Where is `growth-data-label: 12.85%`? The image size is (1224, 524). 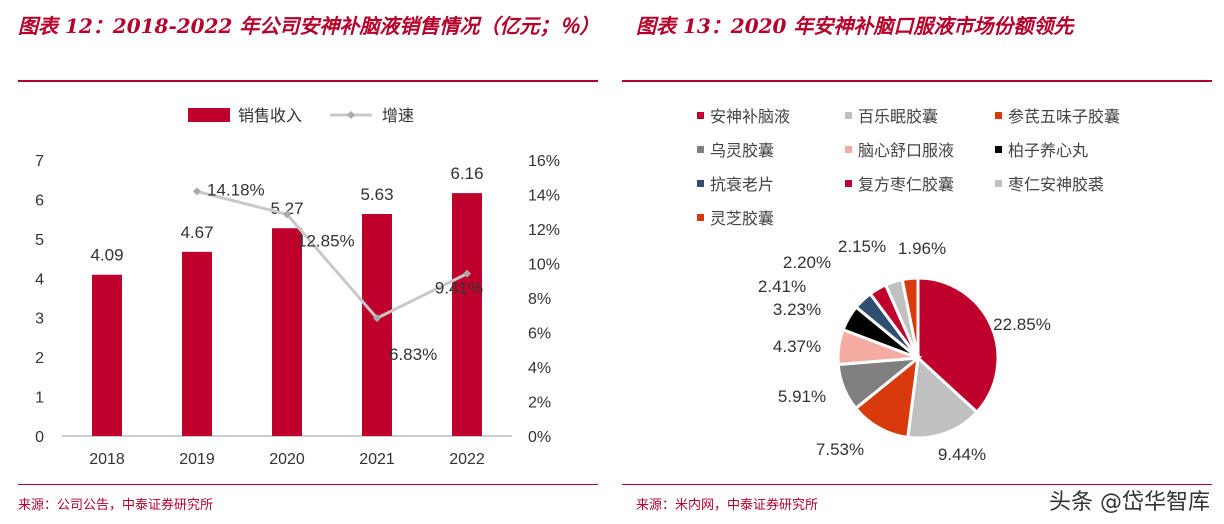 growth-data-label: 12.85% is located at coordinates (326, 240).